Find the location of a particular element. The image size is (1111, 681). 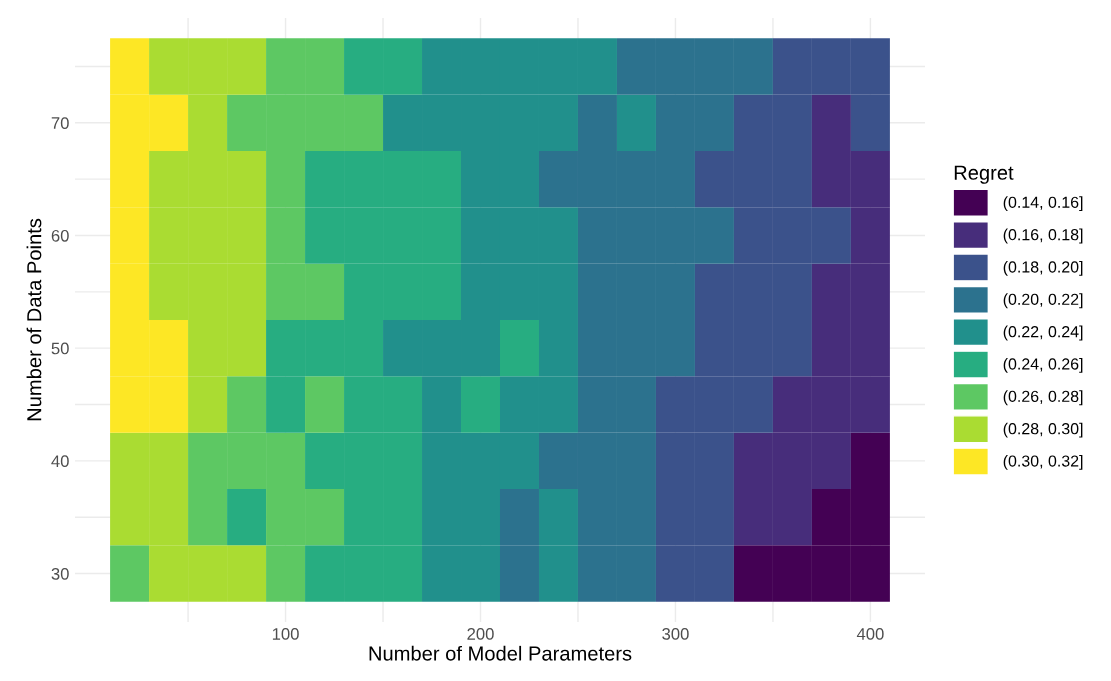

y-tick-label: 40 is located at coordinates (60, 461).